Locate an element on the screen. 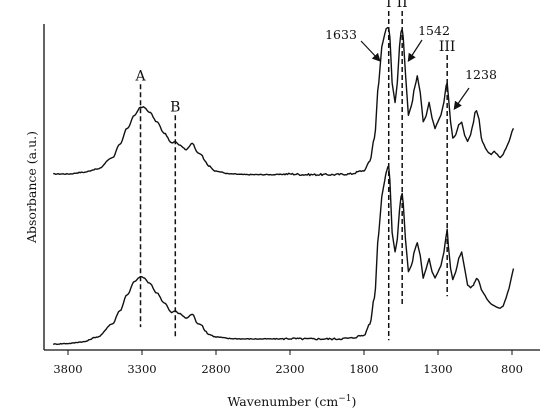  peak-label-1238: 1238 is located at coordinates (481, 74).